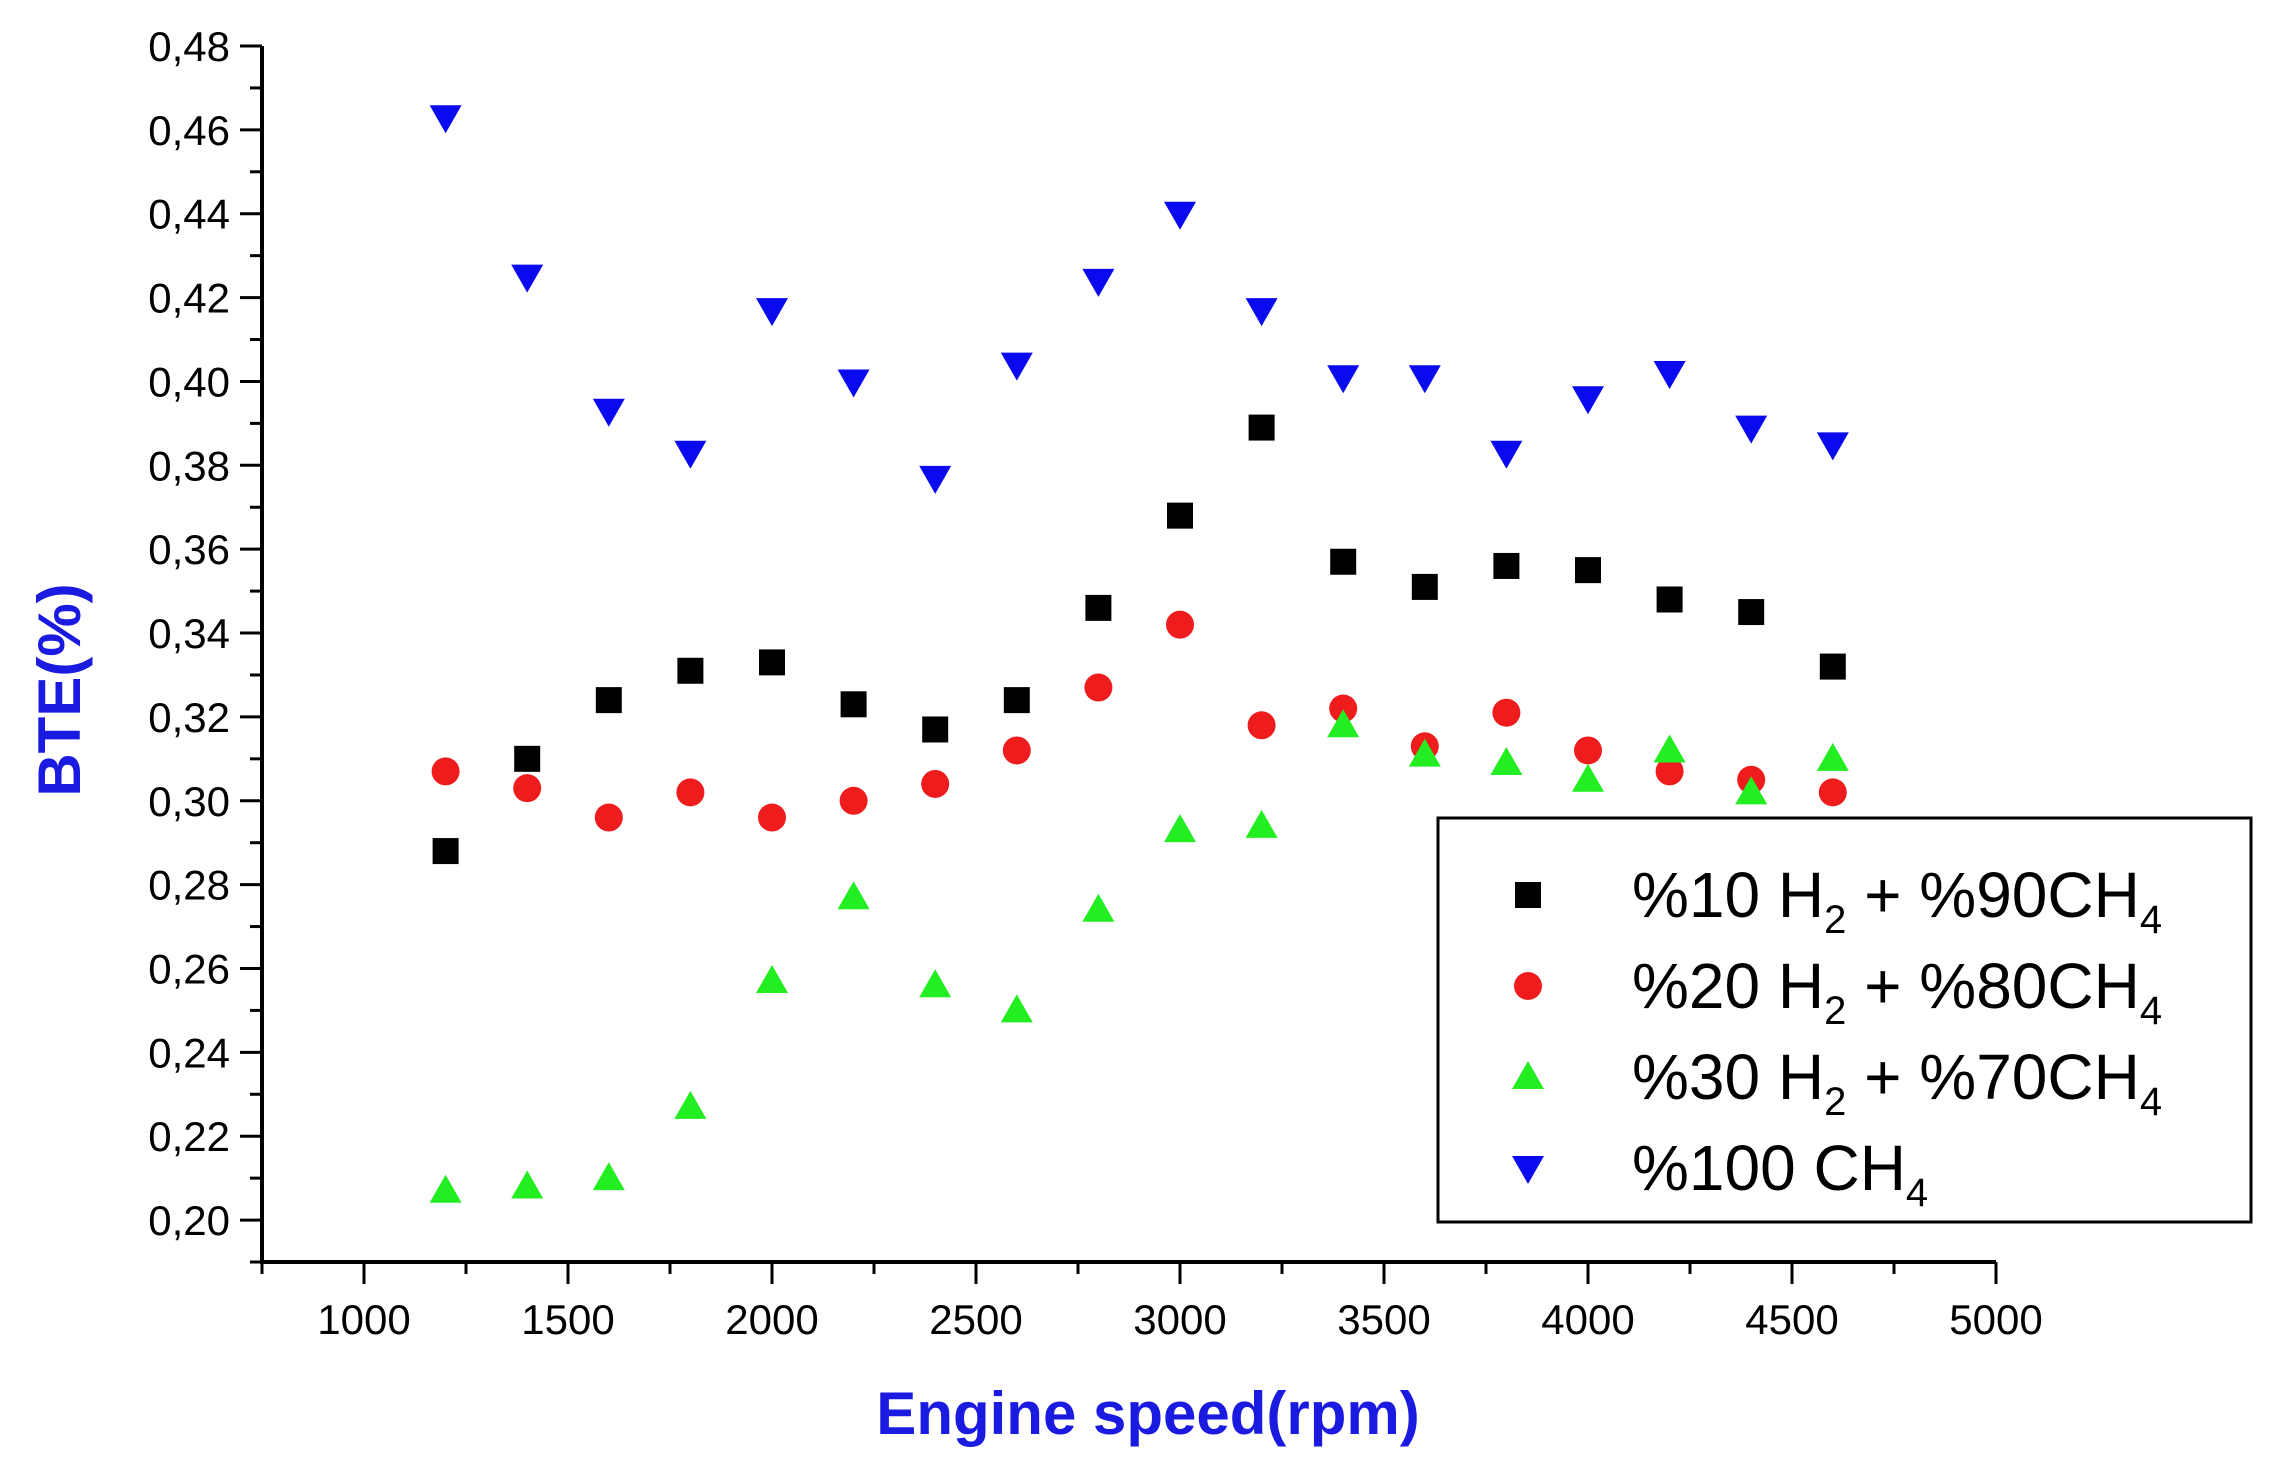  I want to click on y-tick-label: 0,30, so click(189, 801).